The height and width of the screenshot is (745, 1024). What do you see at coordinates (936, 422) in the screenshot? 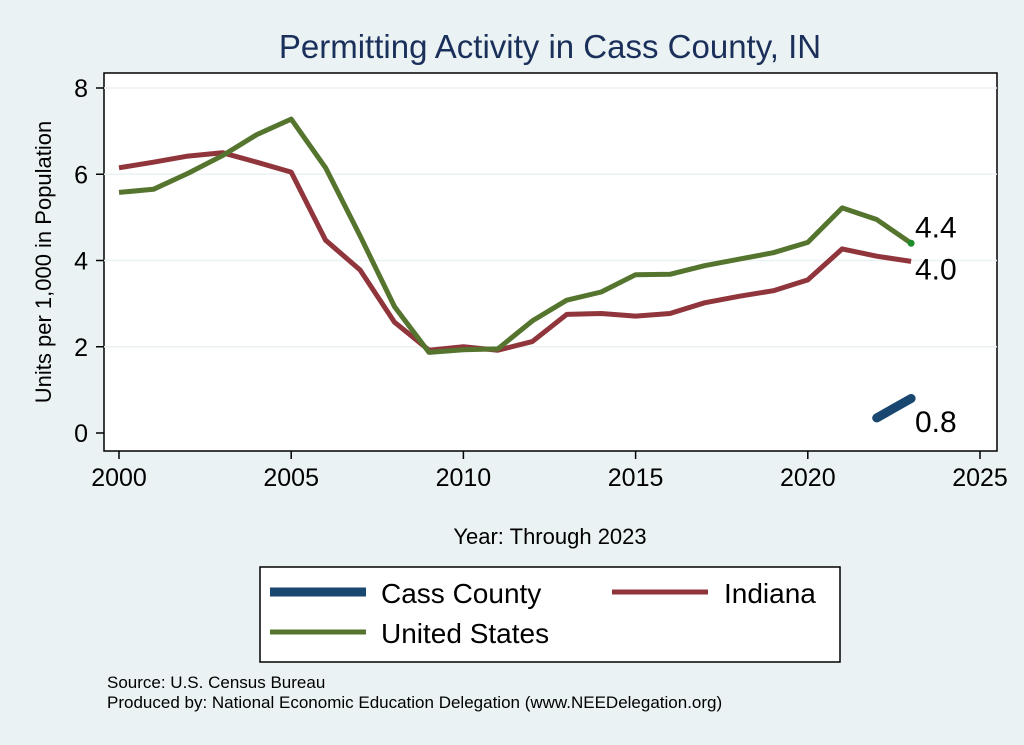
I see `end-label-cass-county: 0.8` at bounding box center [936, 422].